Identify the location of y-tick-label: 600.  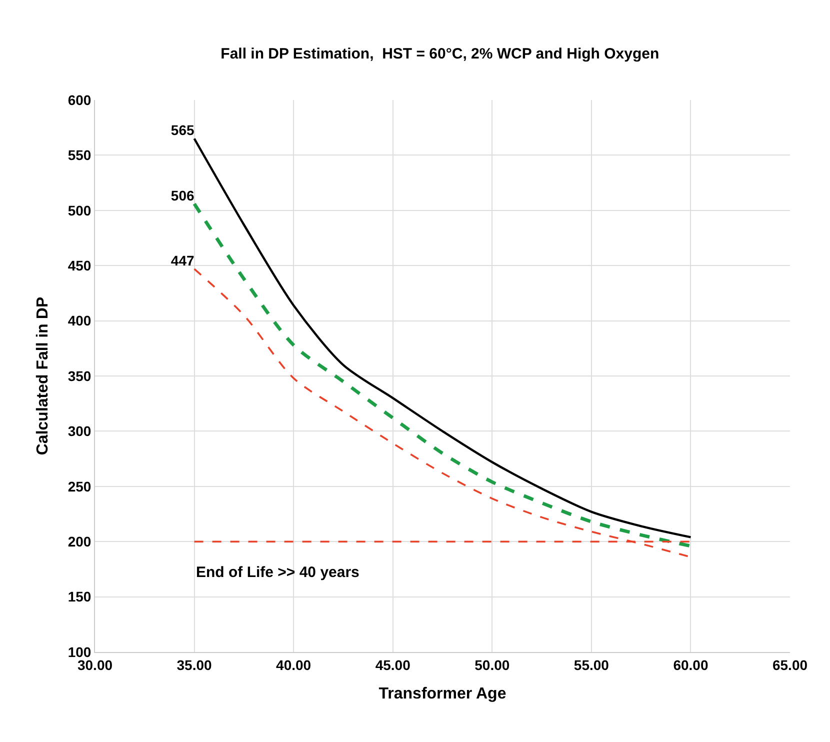
(80, 100).